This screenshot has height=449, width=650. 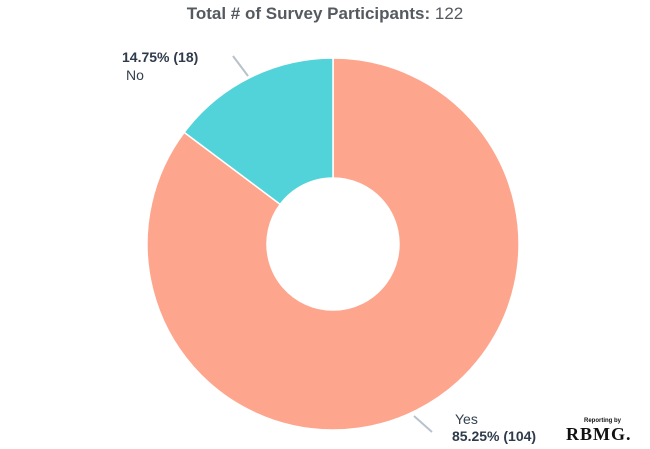 What do you see at coordinates (449, 13) in the screenshot?
I see `chart-title-value: 122` at bounding box center [449, 13].